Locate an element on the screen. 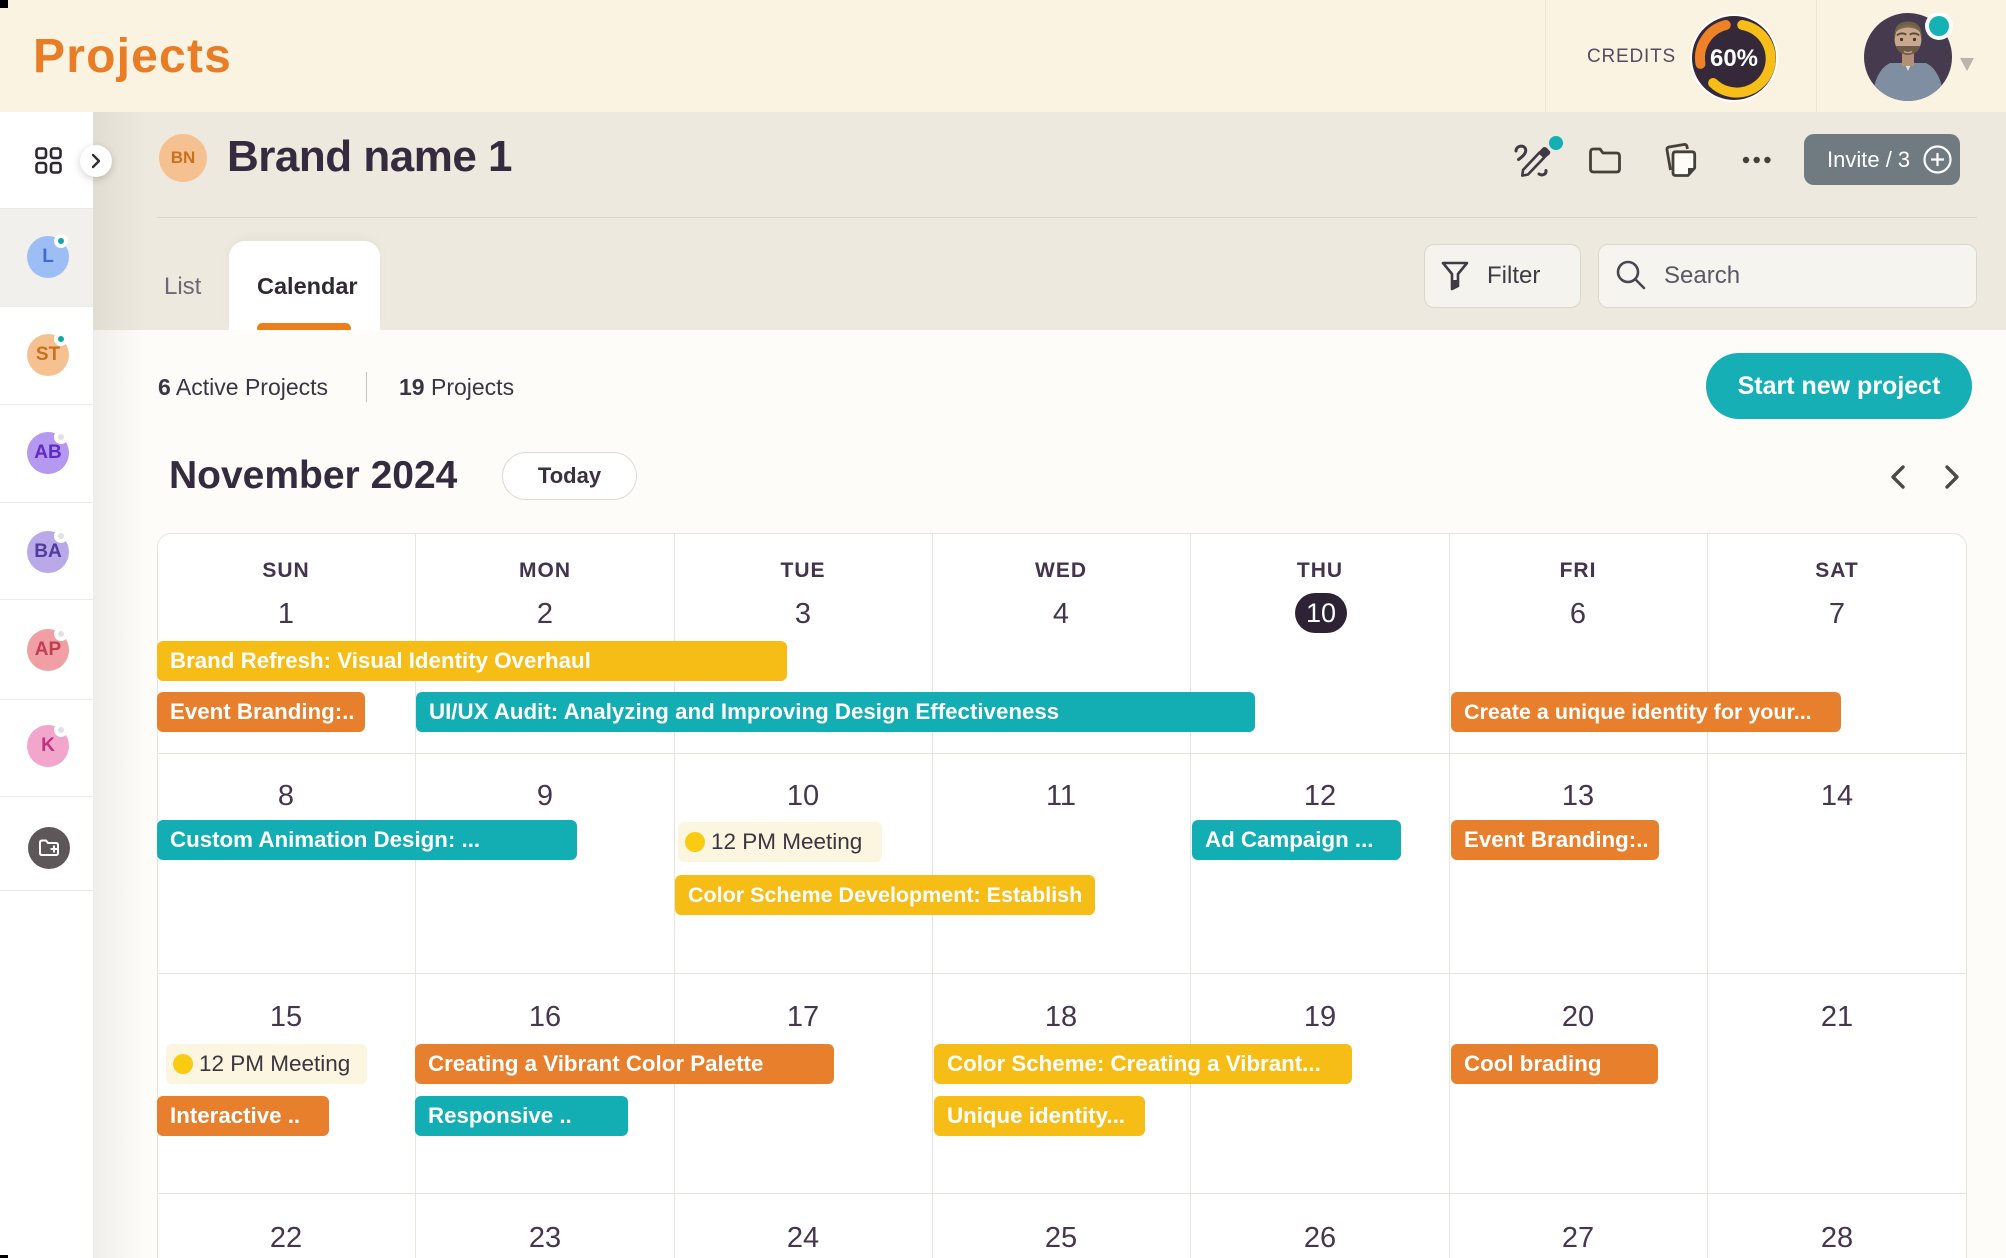  svg-text: 60% is located at coordinates (1734, 58).